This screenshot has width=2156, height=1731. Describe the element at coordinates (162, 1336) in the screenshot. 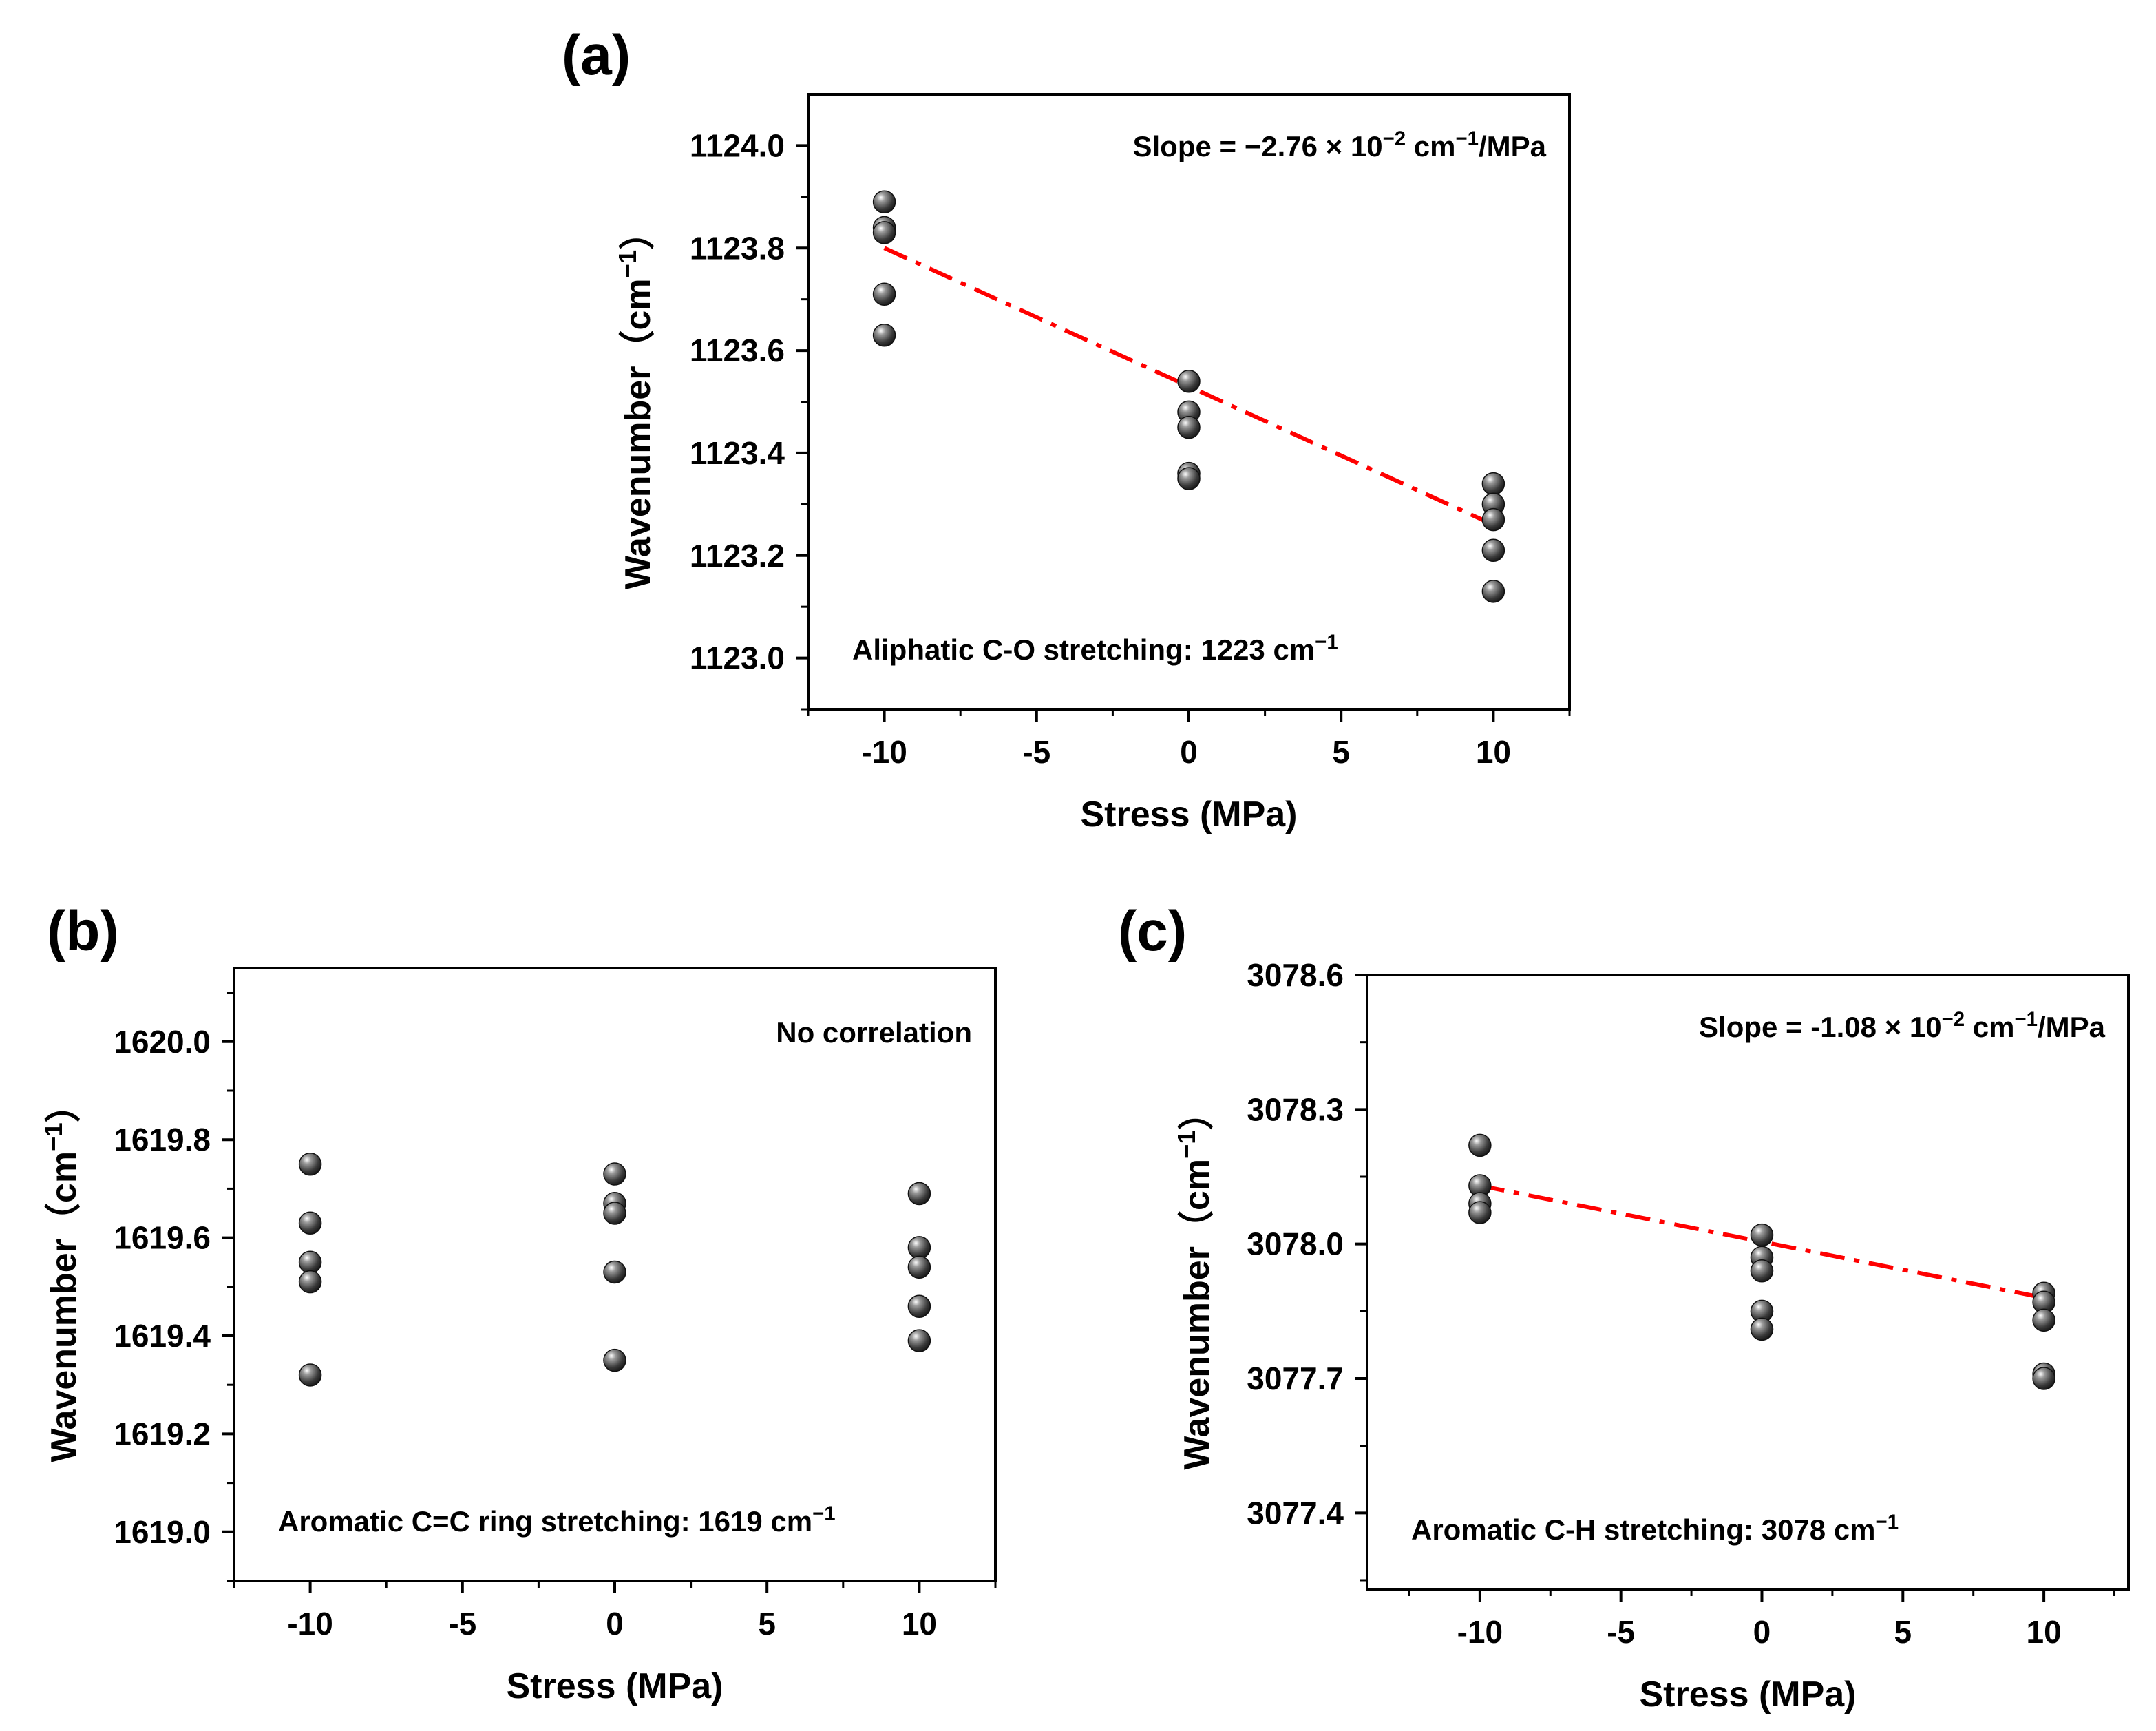

I see `y-tick-label: 1619.4` at that location.